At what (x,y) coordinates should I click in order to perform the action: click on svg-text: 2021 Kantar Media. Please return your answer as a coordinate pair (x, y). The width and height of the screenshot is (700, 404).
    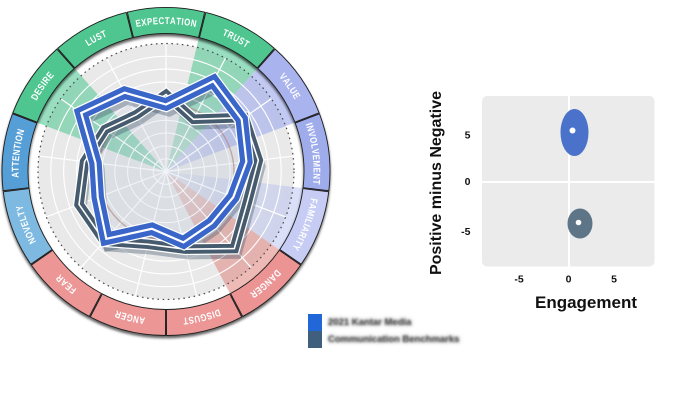
    Looking at the image, I should click on (370, 322).